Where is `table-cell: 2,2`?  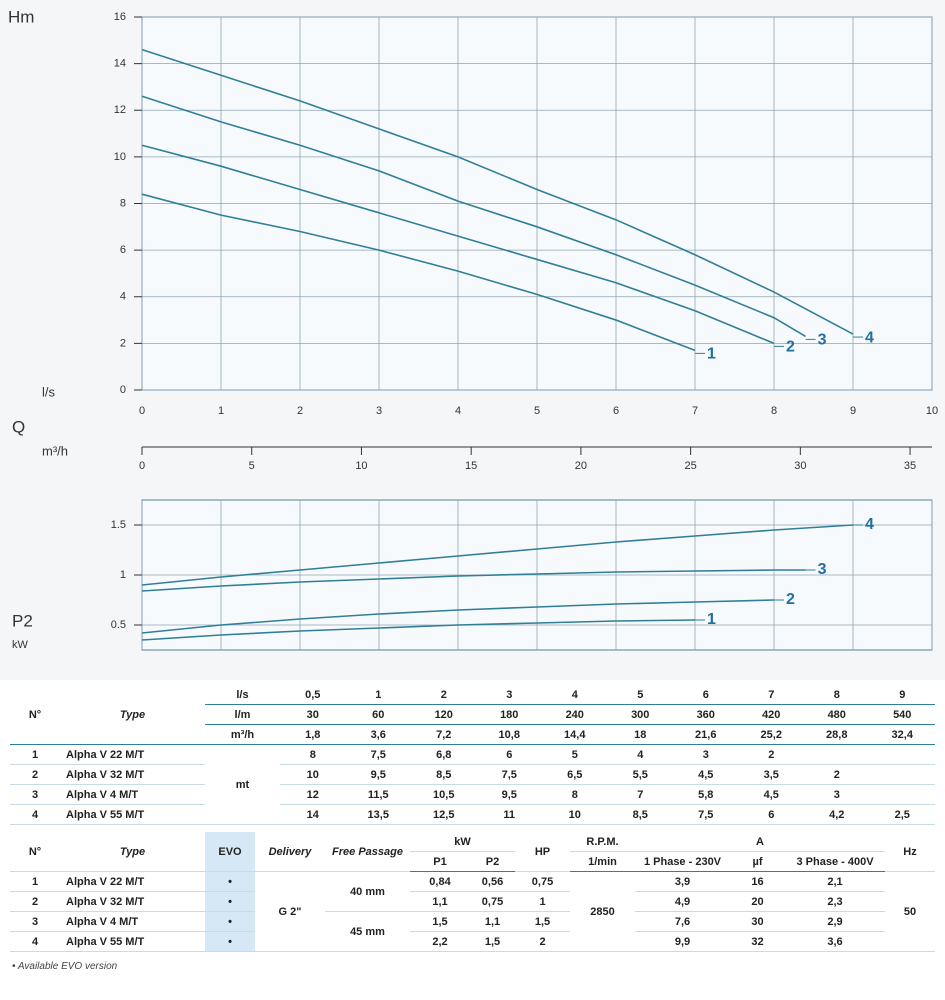
table-cell: 2,2 is located at coordinates (440, 941).